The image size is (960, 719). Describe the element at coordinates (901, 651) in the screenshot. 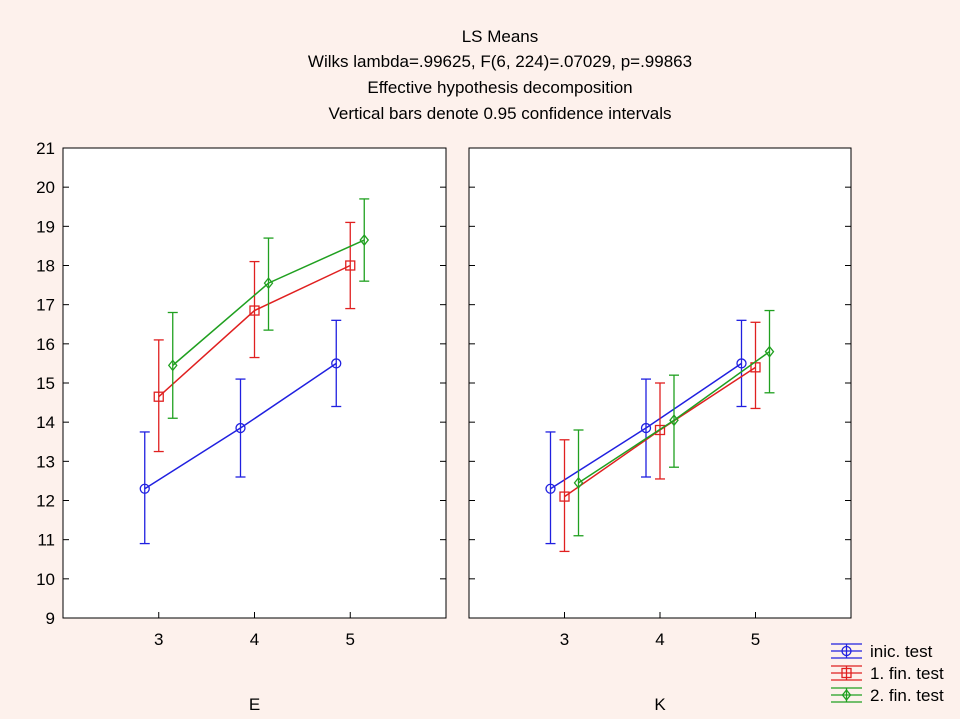

I see `legend-label: inic. test` at that location.